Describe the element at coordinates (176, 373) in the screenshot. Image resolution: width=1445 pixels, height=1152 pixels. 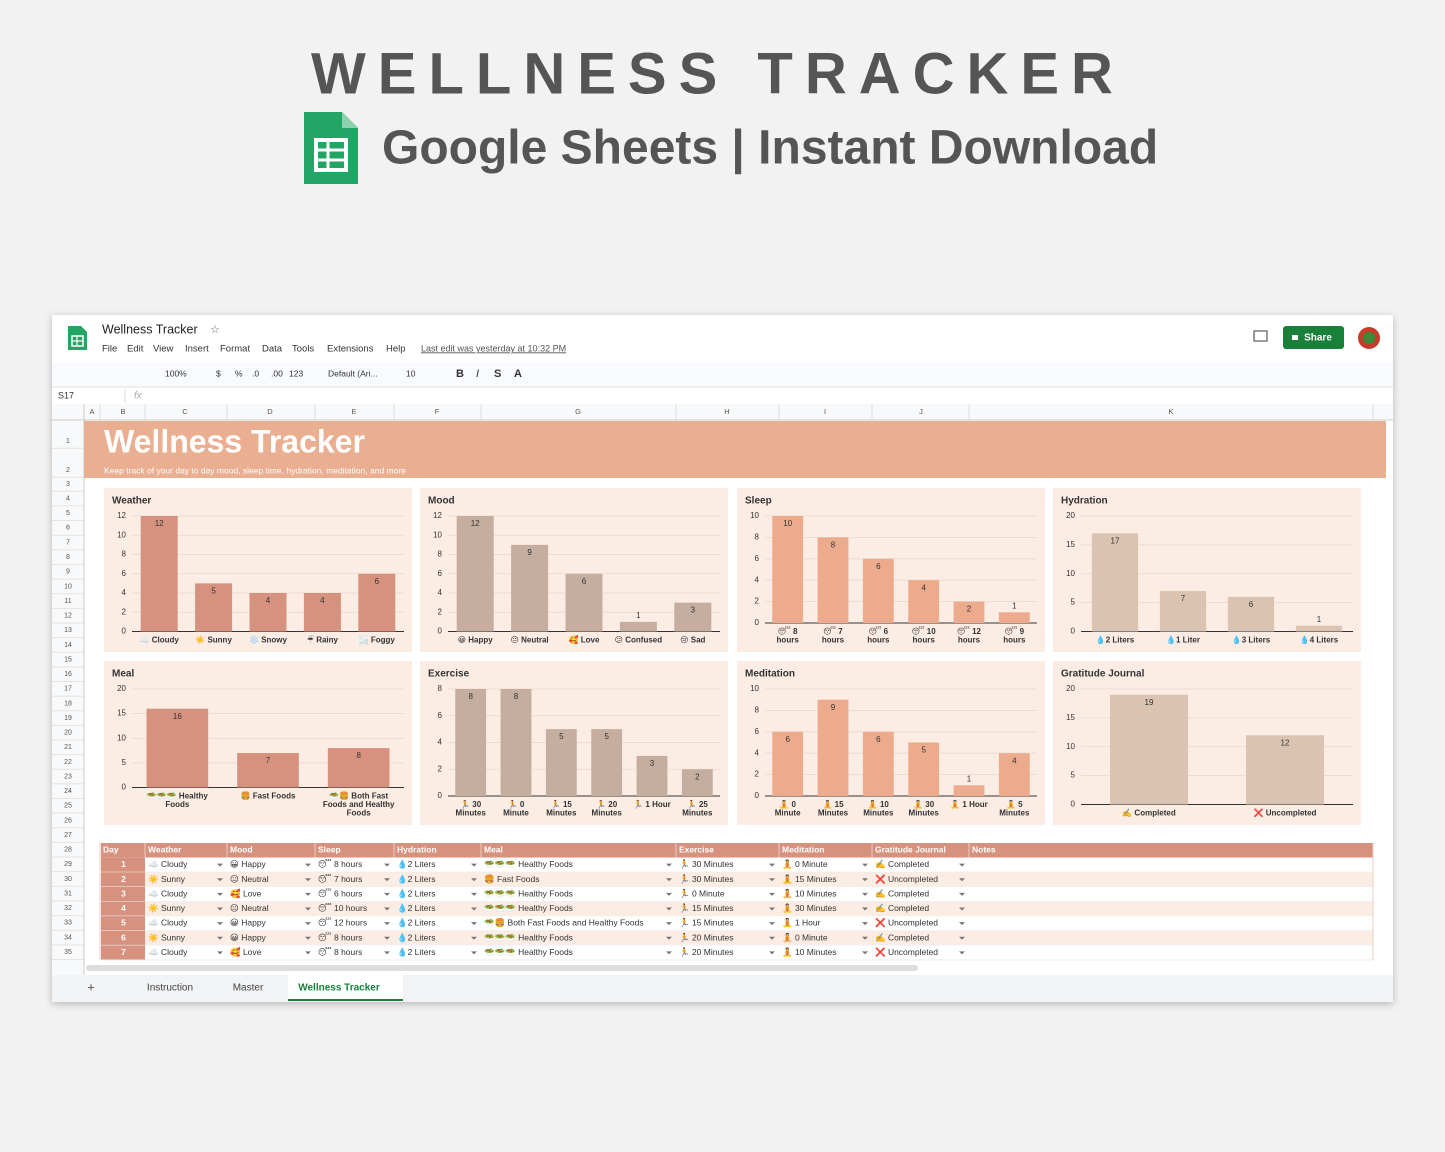
I see `toolbar-item: 100%` at that location.